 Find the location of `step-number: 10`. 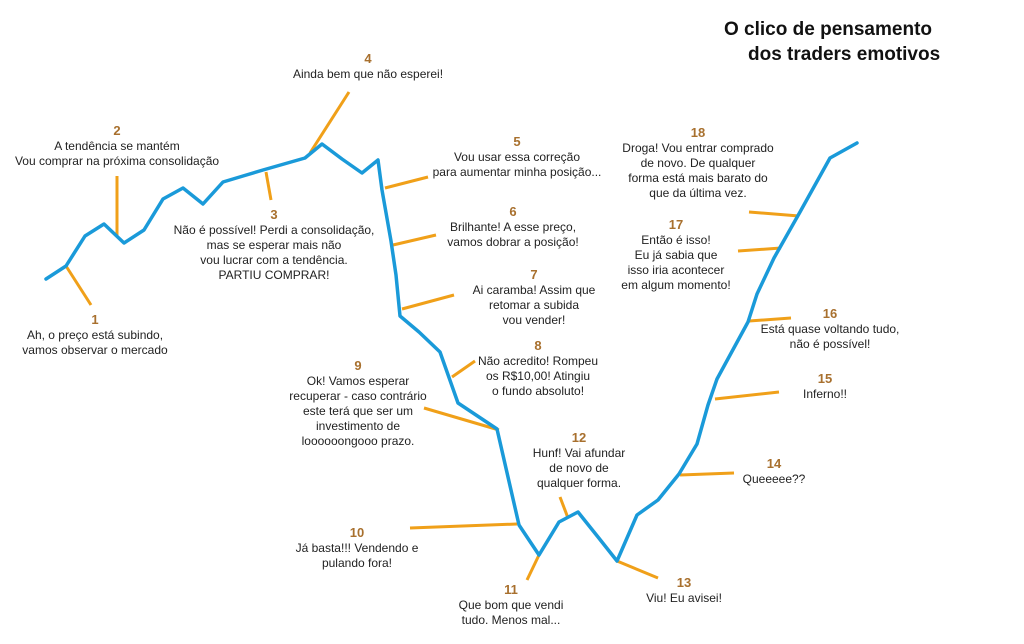

step-number: 10 is located at coordinates (357, 532).